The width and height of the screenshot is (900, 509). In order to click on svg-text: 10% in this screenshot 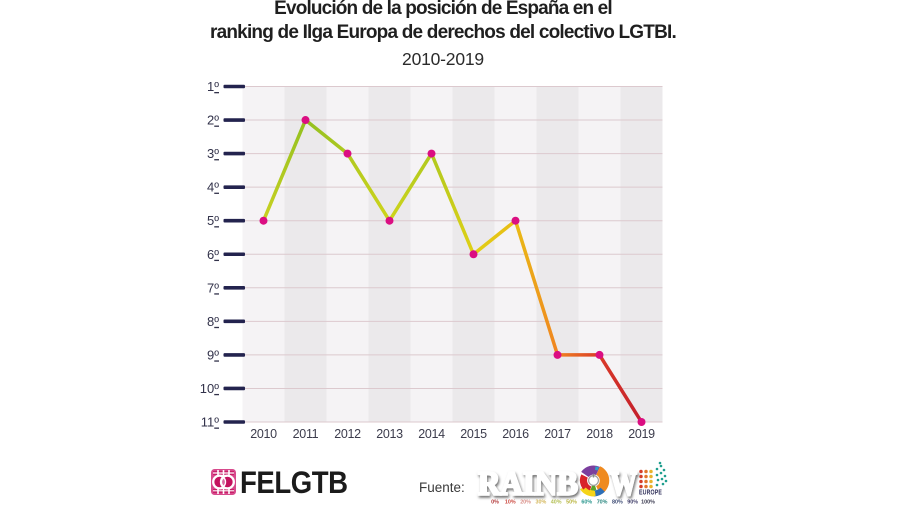, I will do `click(510, 503)`.